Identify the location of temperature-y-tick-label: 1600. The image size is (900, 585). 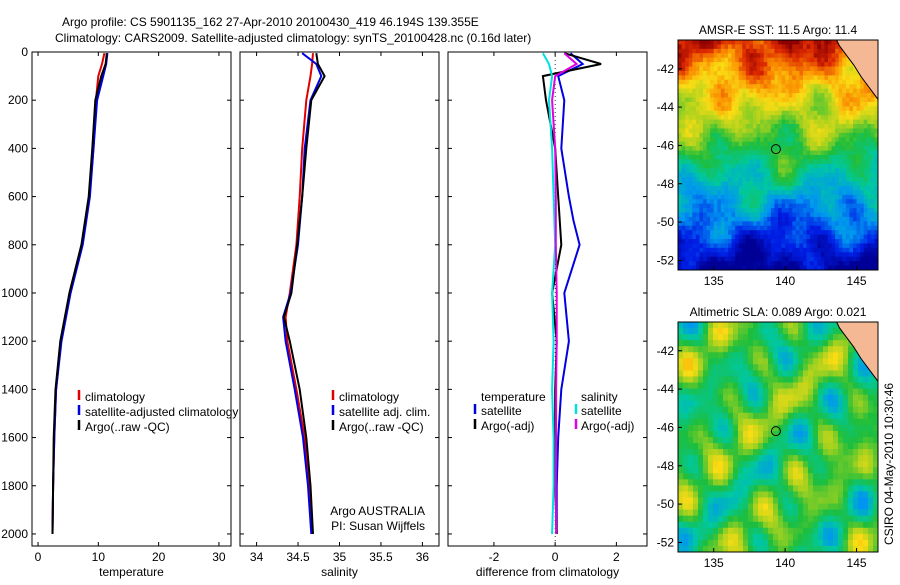
(14, 438).